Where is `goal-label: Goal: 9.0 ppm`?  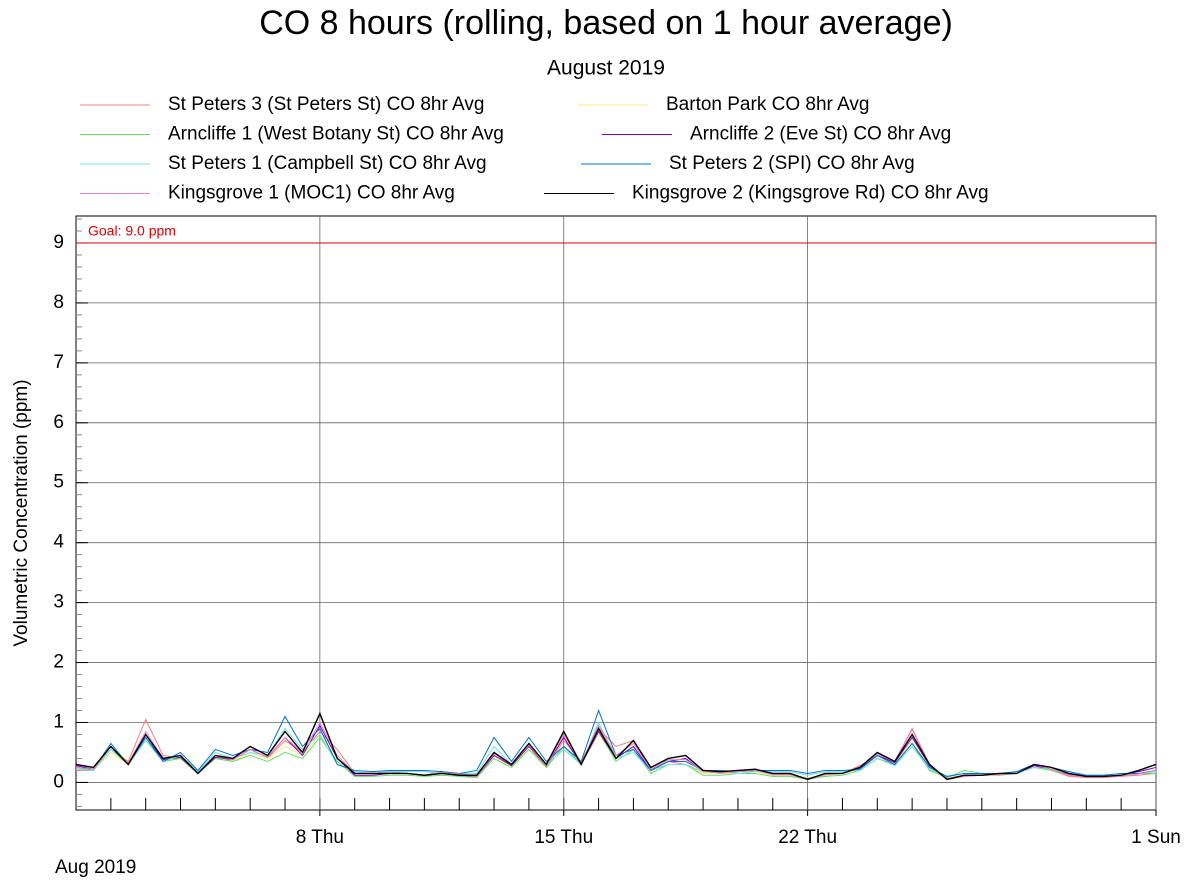 goal-label: Goal: 9.0 ppm is located at coordinates (132, 231).